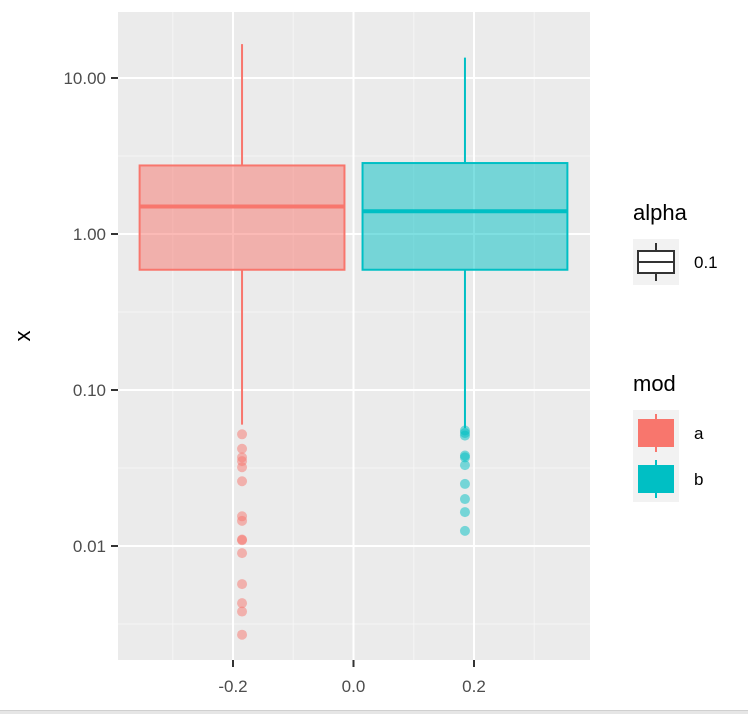 The image size is (748, 714). What do you see at coordinates (89, 390) in the screenshot?
I see `y-tick-label: 0.10` at bounding box center [89, 390].